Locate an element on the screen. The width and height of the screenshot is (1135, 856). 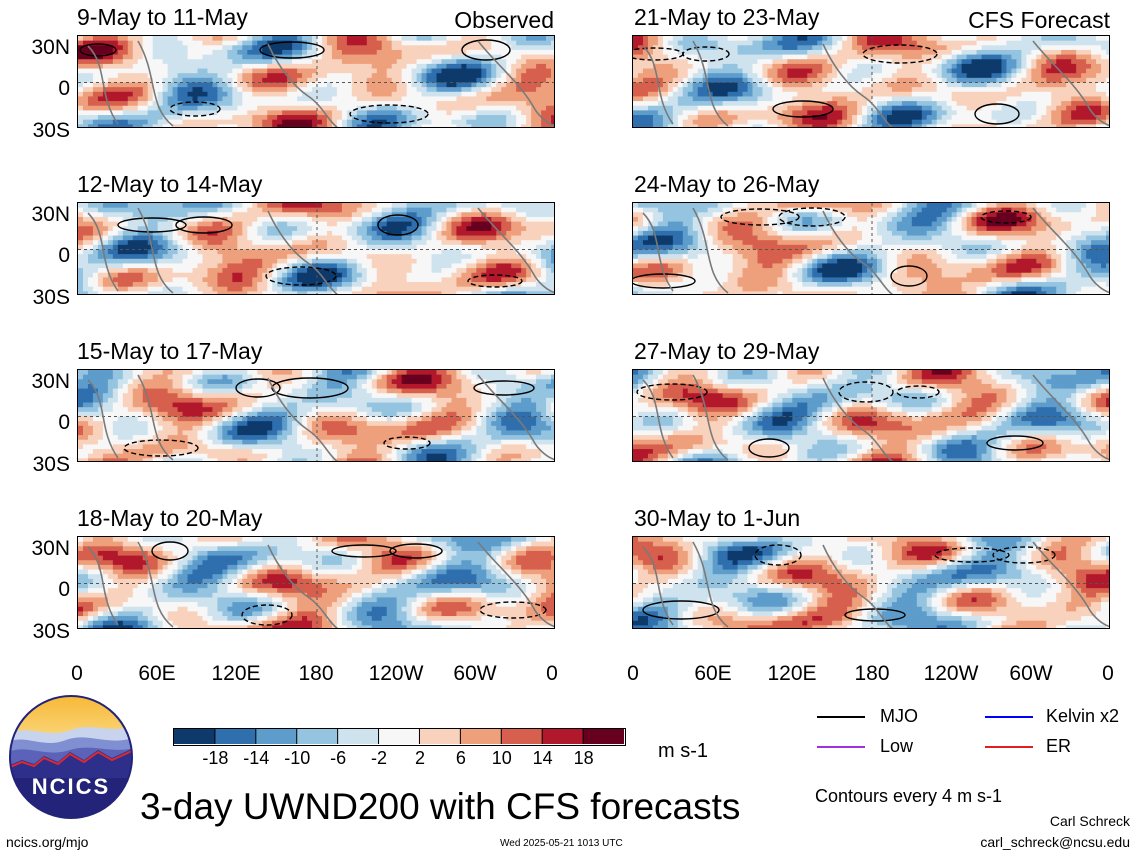
colorbar is located at coordinates (399, 737).